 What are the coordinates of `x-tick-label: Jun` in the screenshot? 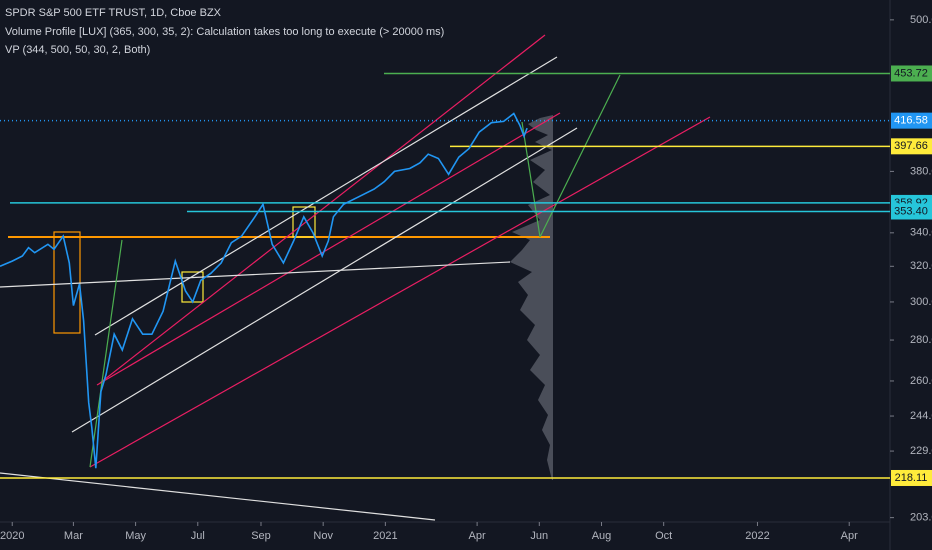 It's located at (539, 536).